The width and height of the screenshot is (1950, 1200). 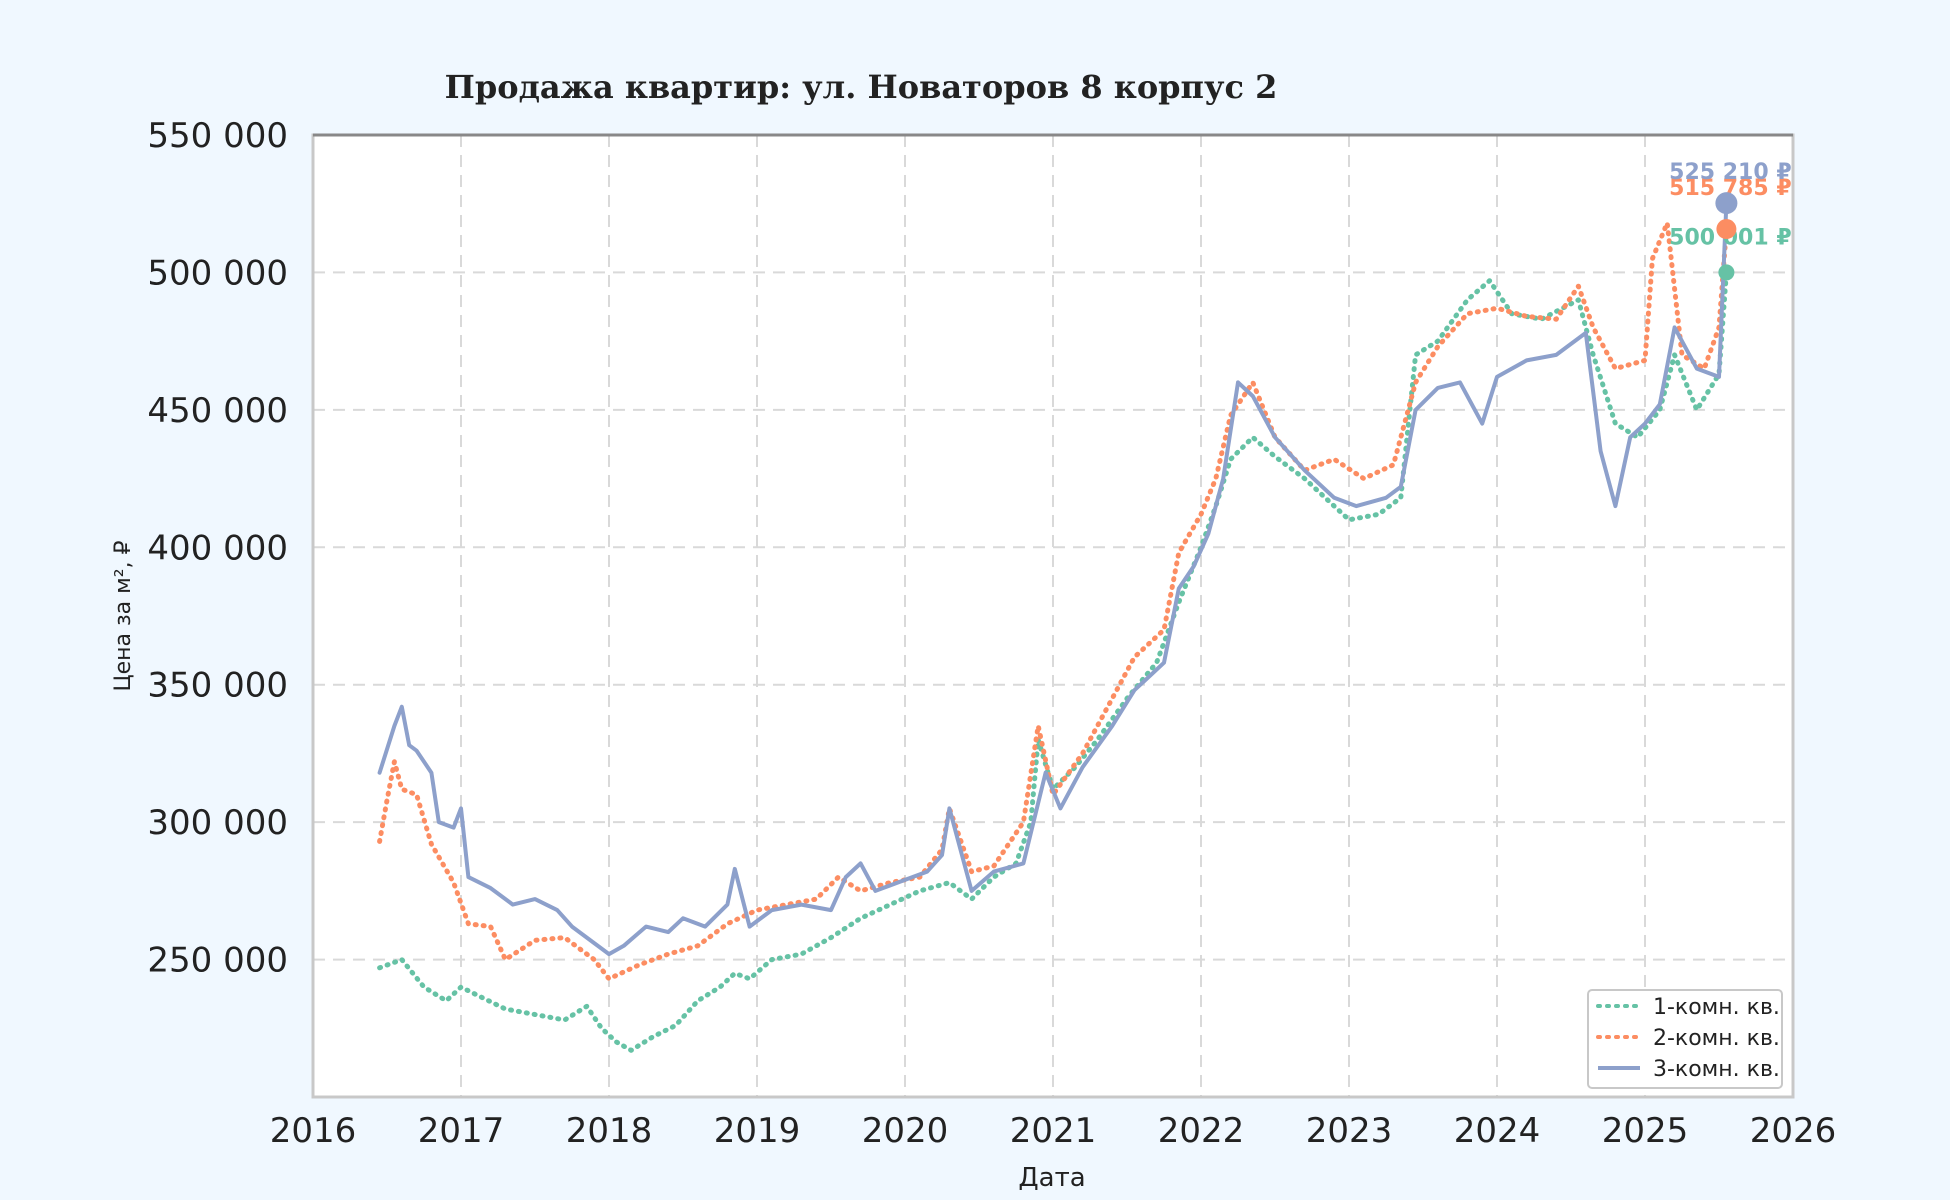 What do you see at coordinates (1793, 1131) in the screenshot?
I see `x-tick-label: 2026` at bounding box center [1793, 1131].